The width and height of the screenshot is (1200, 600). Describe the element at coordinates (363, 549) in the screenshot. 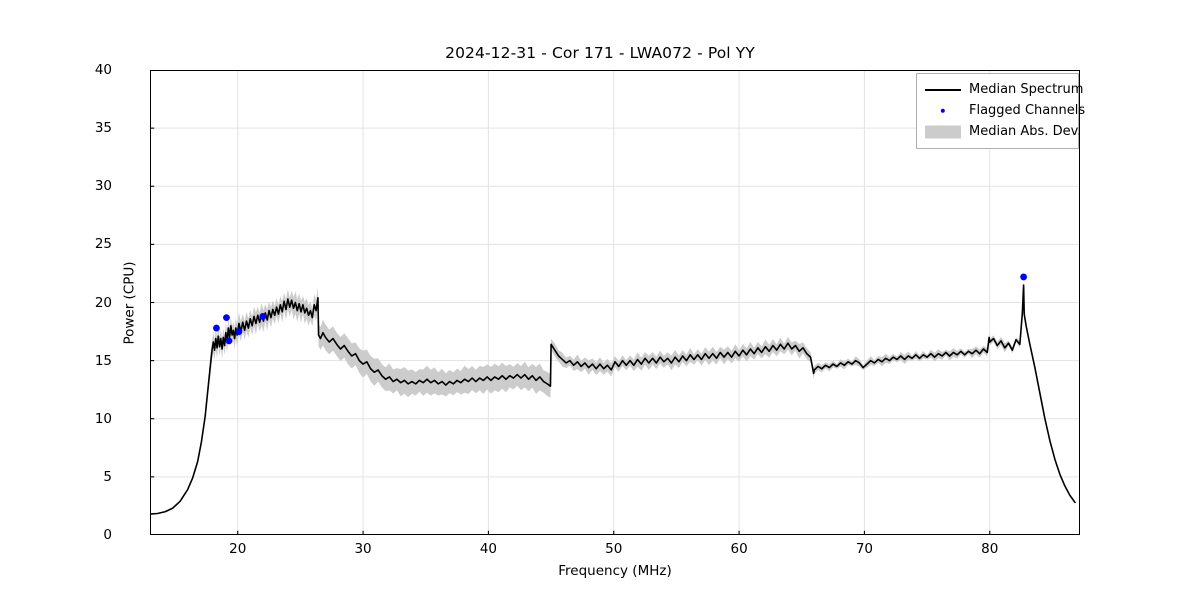

I see `x-tick-label: 30` at that location.